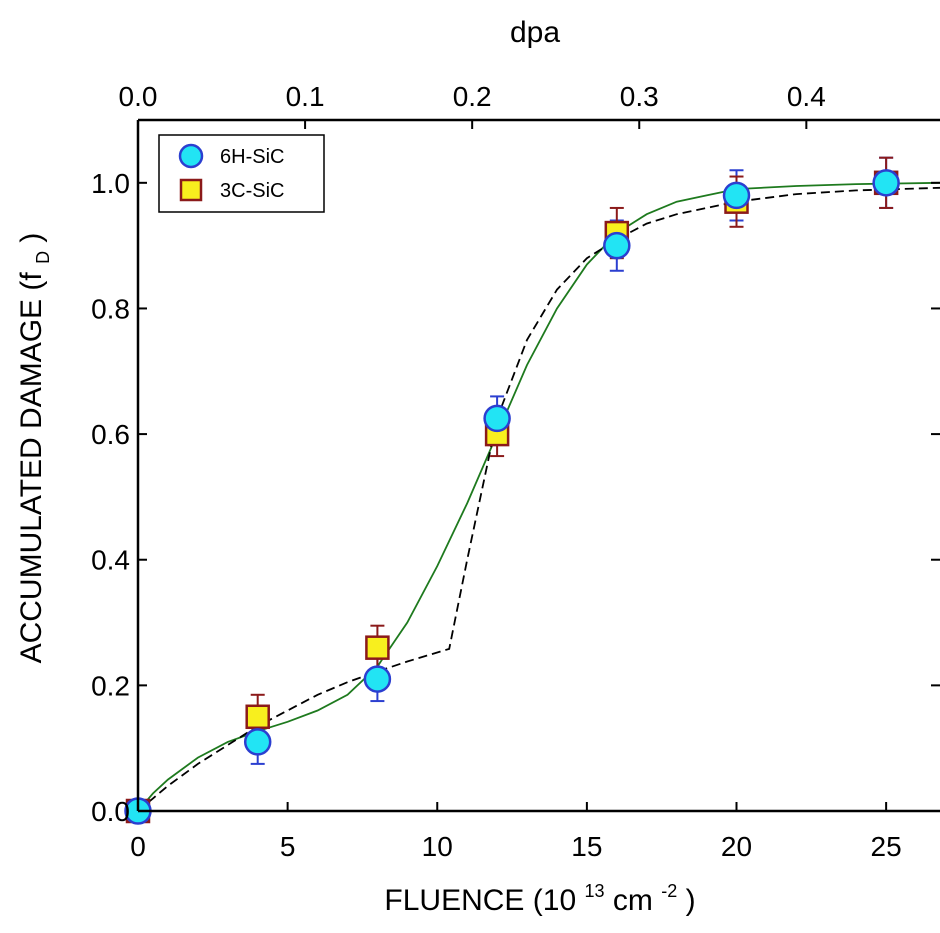 The image size is (940, 933). Describe the element at coordinates (31, 468) in the screenshot. I see `y-axis-title-main: ACCUMULATED DAMAGE (f` at that location.